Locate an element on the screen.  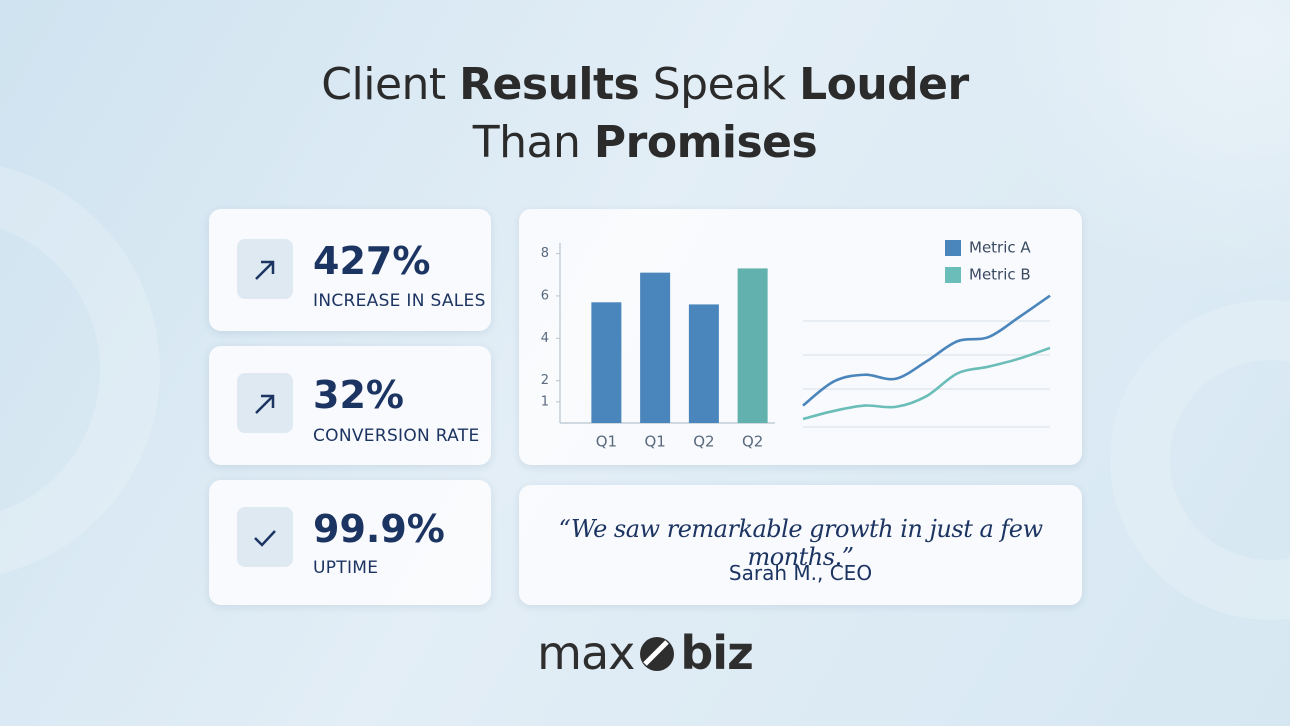
logo-icon is located at coordinates (657, 654).